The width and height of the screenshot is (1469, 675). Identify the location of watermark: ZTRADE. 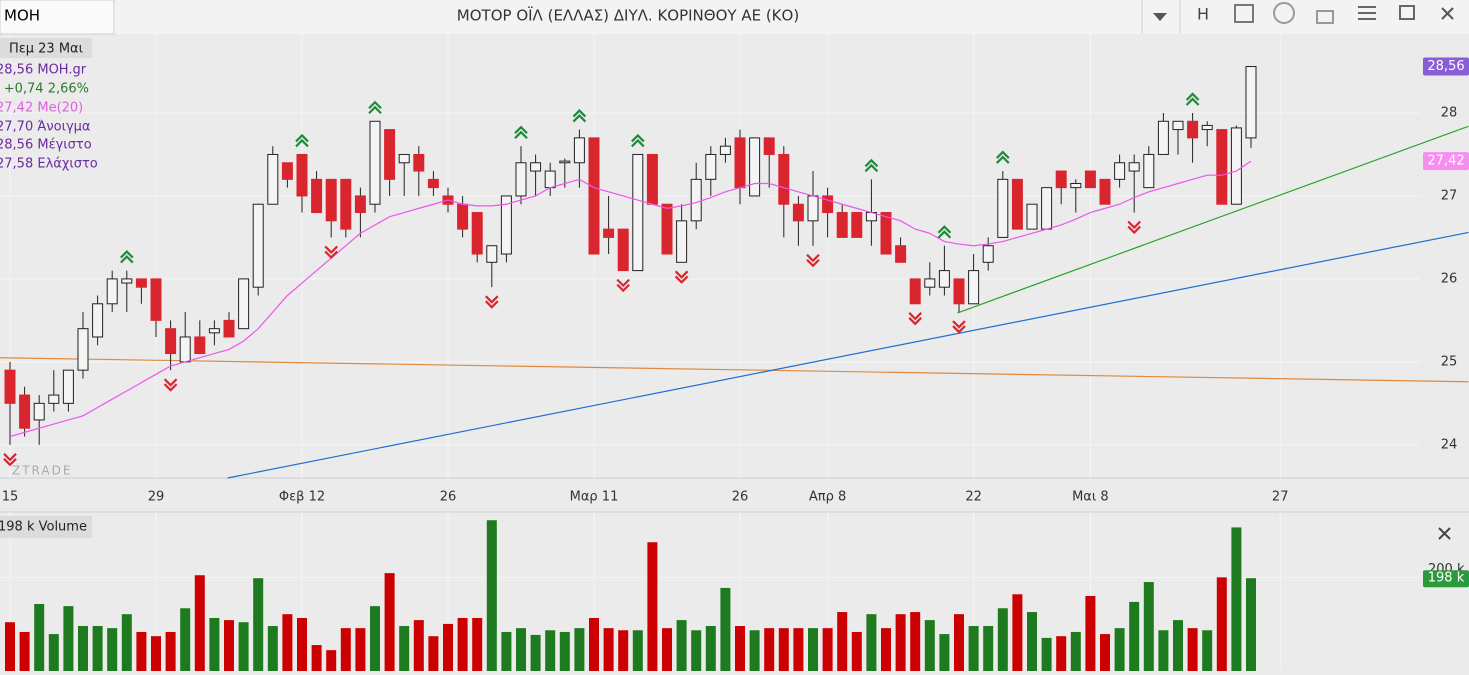
(42, 471).